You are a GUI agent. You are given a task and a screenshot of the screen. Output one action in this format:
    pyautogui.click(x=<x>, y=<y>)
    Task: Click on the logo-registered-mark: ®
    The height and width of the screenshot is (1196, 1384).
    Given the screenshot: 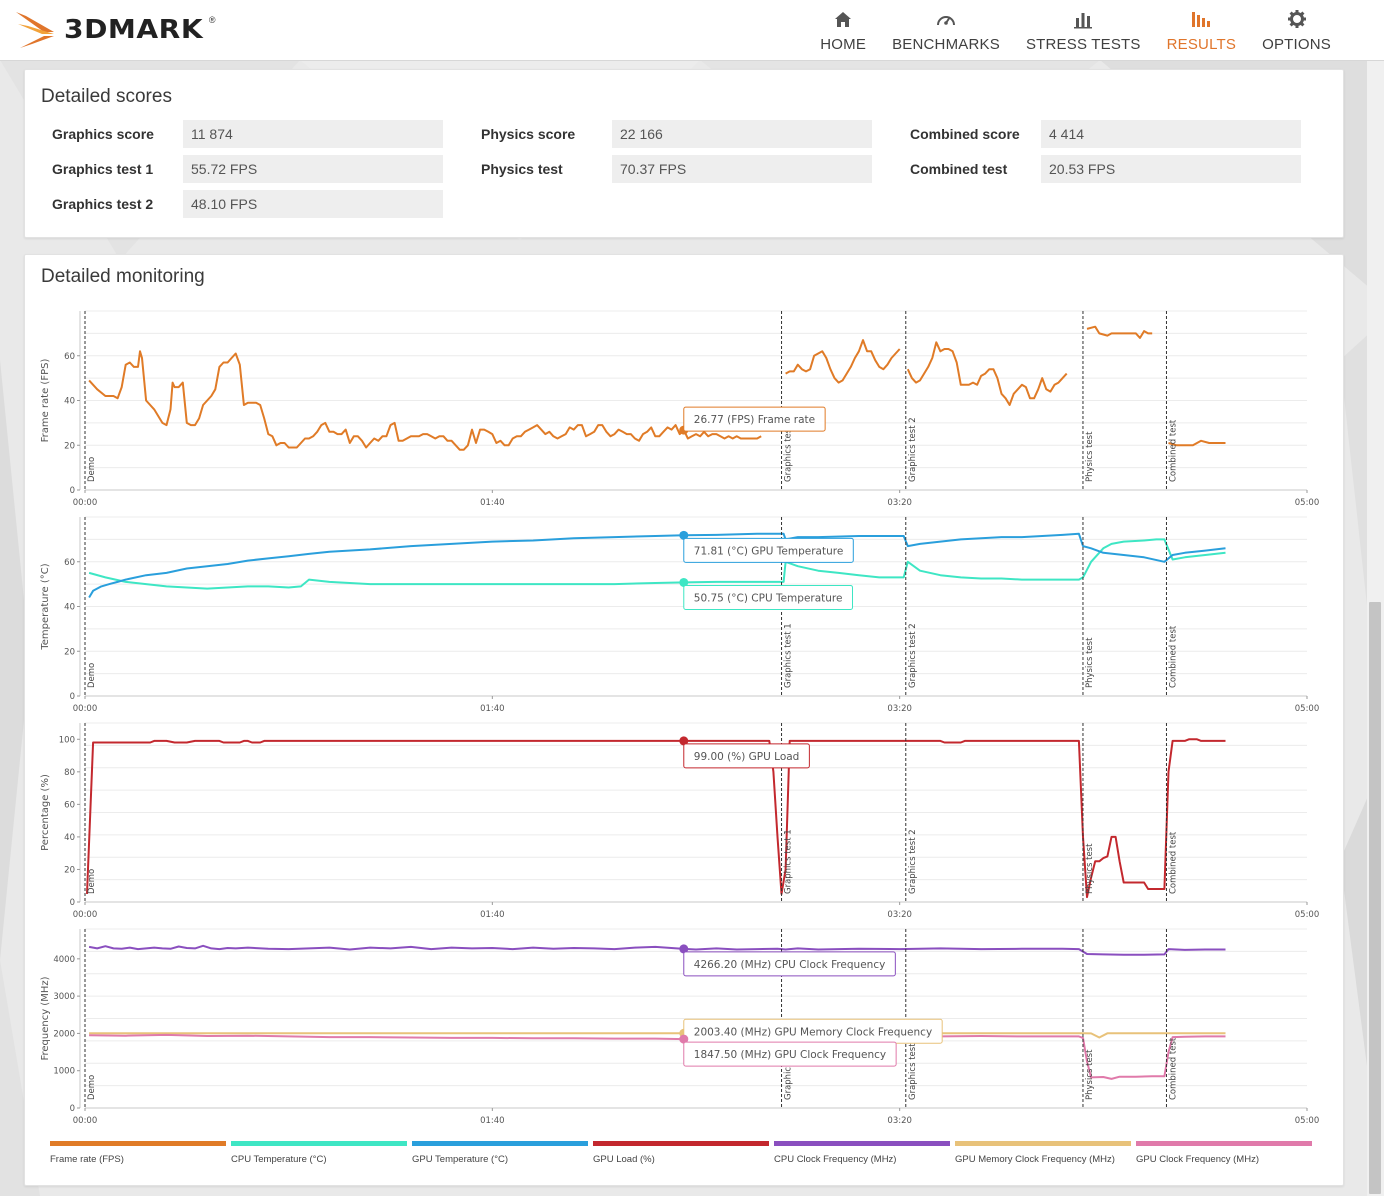 What is the action you would take?
    pyautogui.click(x=212, y=20)
    